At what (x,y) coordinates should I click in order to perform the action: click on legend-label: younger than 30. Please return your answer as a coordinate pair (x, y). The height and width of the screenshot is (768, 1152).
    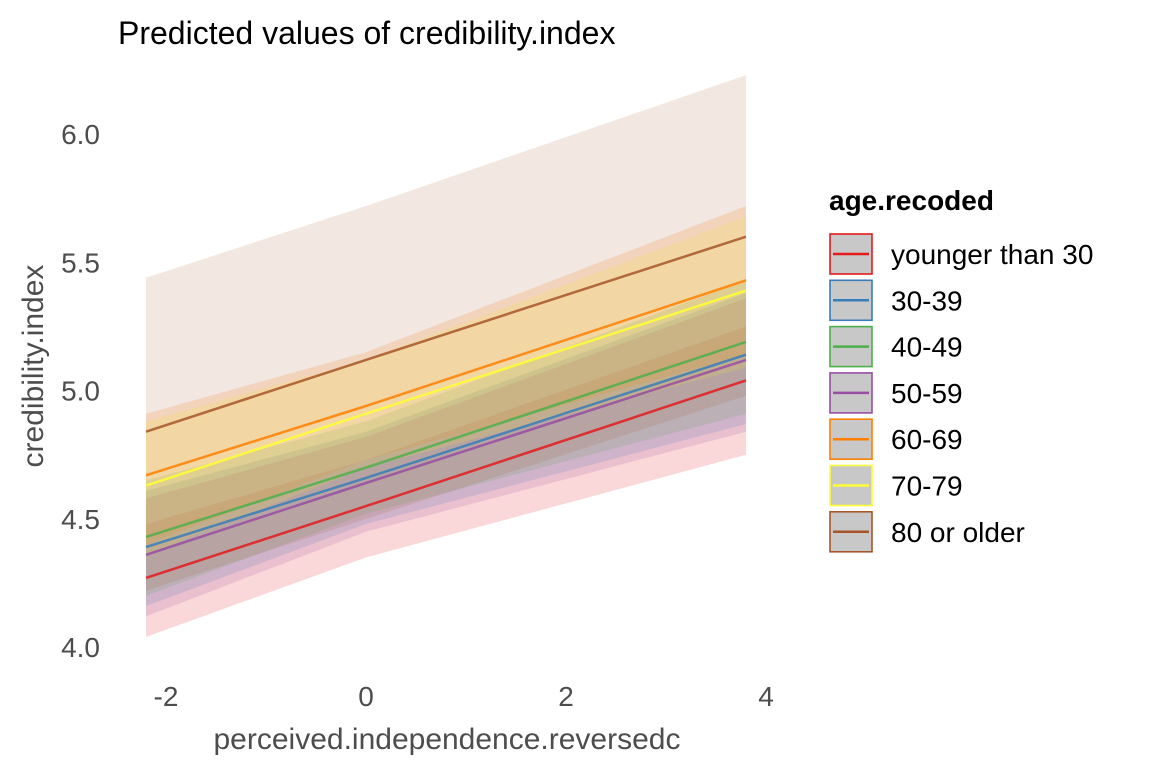
    Looking at the image, I should click on (992, 254).